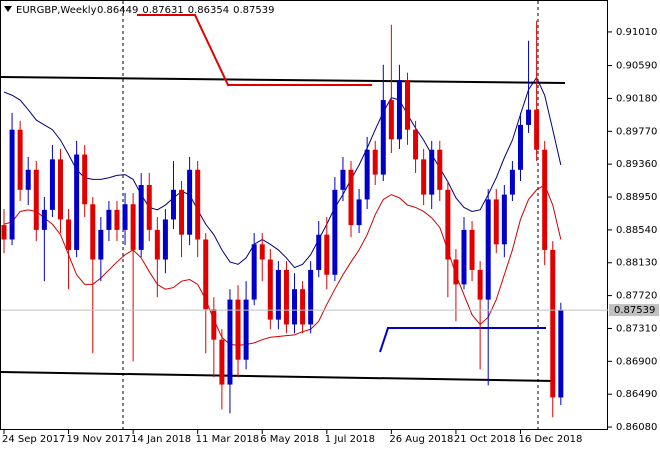 The image size is (660, 450). Describe the element at coordinates (636, 427) in the screenshot. I see `y-tick-label: 0.86080` at that location.